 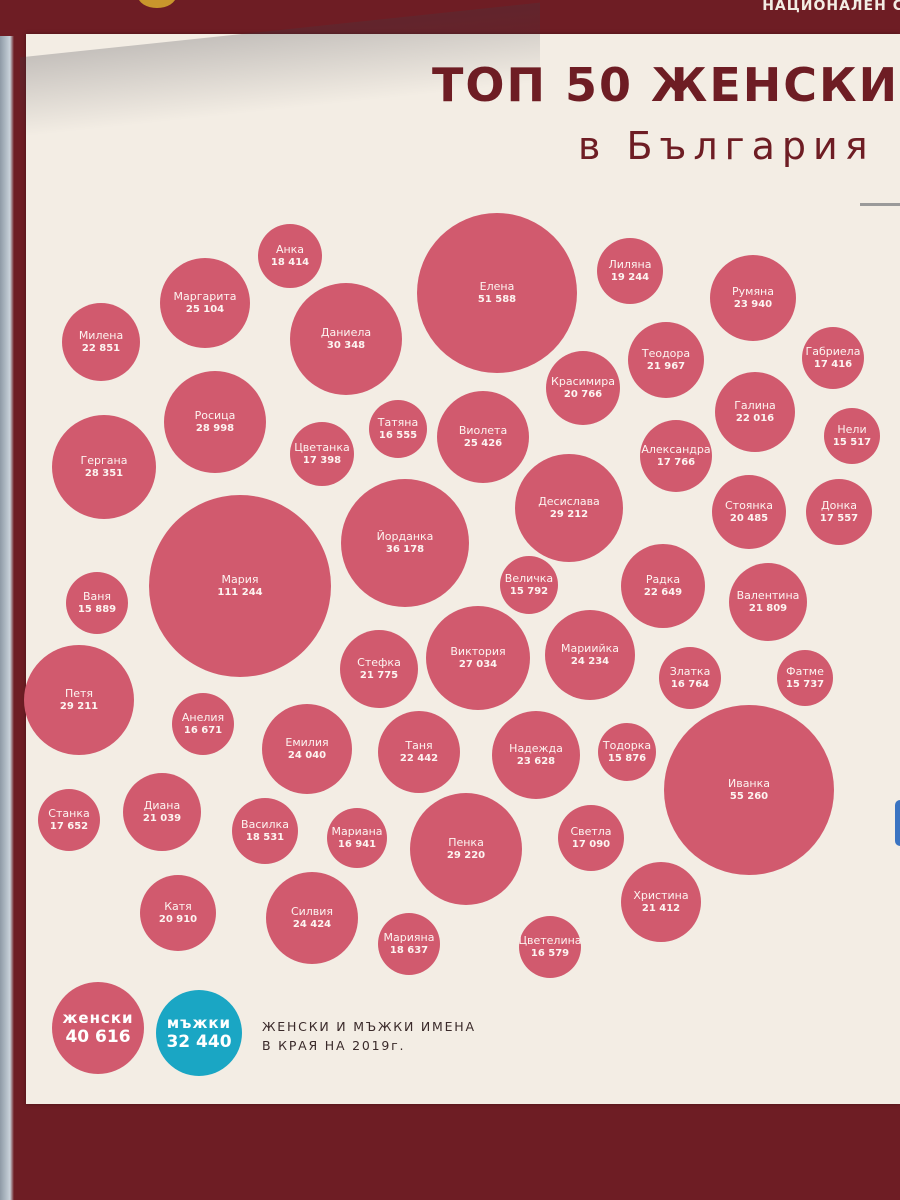 I want to click on bubble-name: Таня, so click(x=419, y=746).